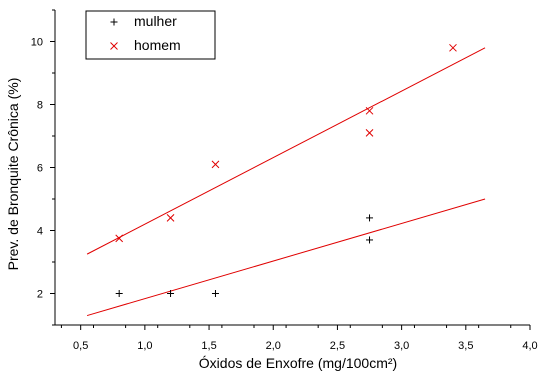  I want to click on legend-marker-homem, so click(114, 46).